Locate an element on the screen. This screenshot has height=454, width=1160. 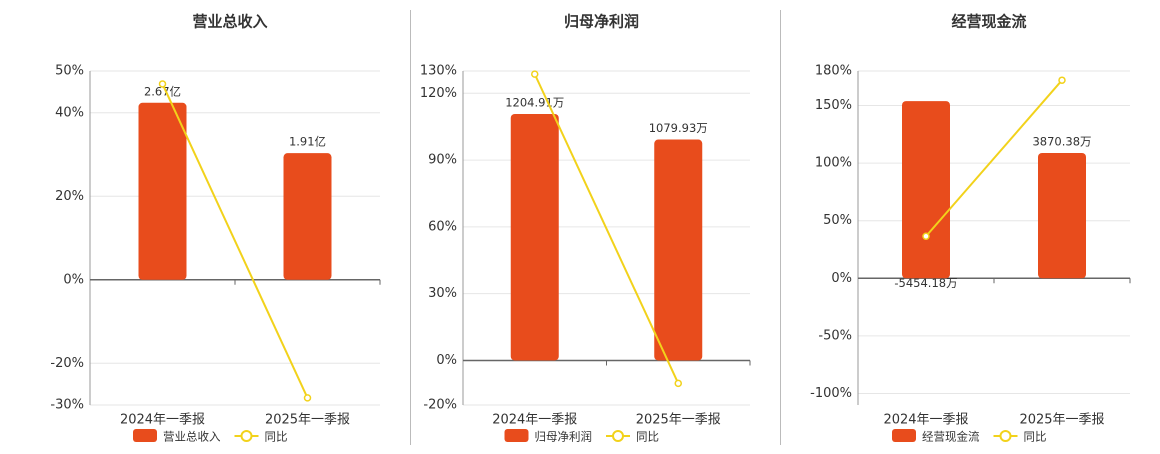
y-tick-label: 40% is located at coordinates (69, 112).